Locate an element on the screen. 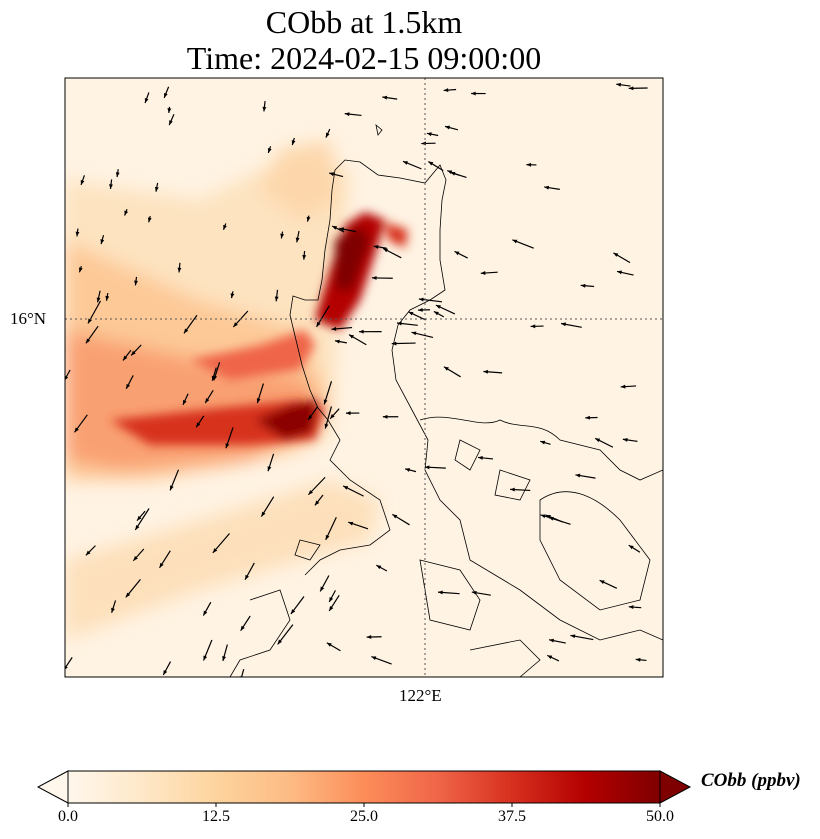 This screenshot has height=839, width=820. plot-title-line1: CObb at 1.5km is located at coordinates (364, 22).